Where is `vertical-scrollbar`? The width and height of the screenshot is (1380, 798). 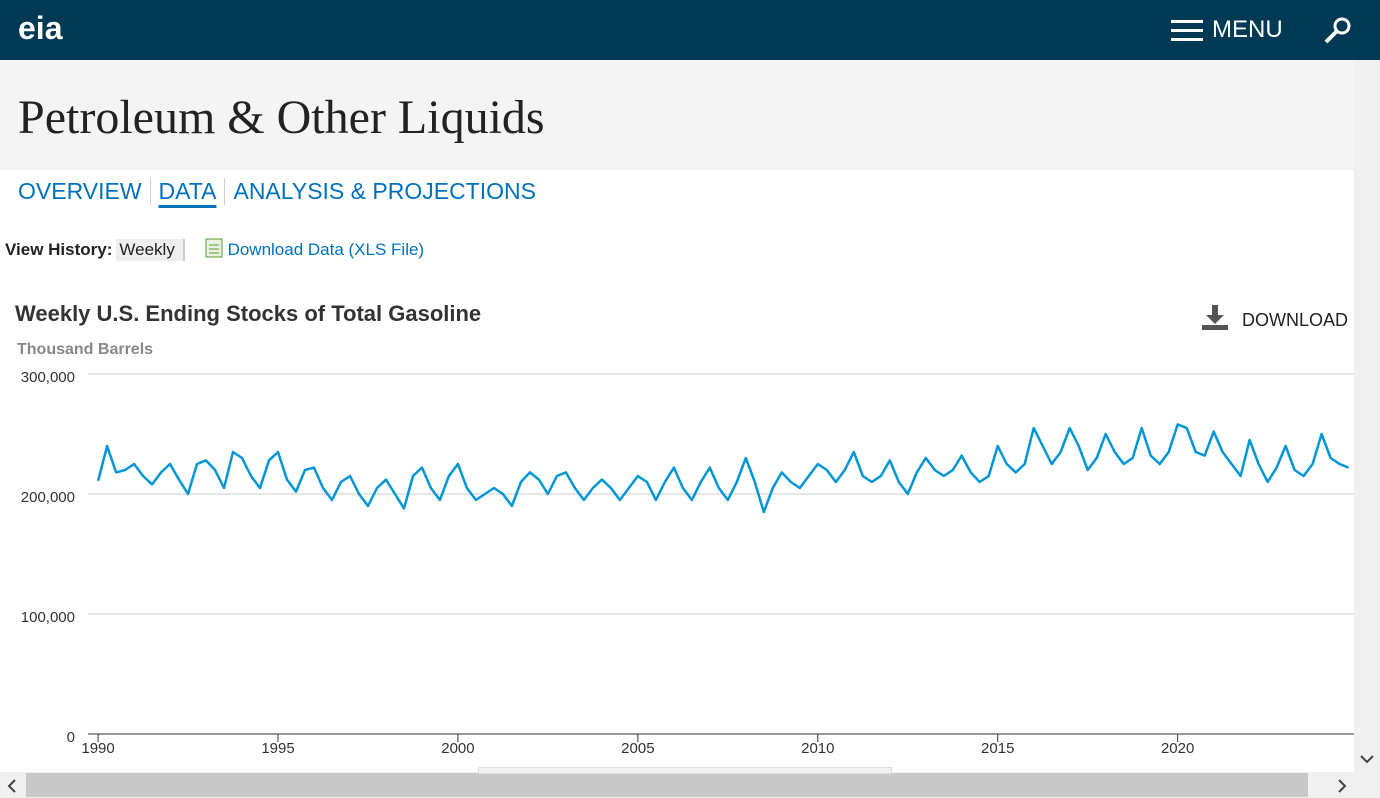 vertical-scrollbar is located at coordinates (1367, 416).